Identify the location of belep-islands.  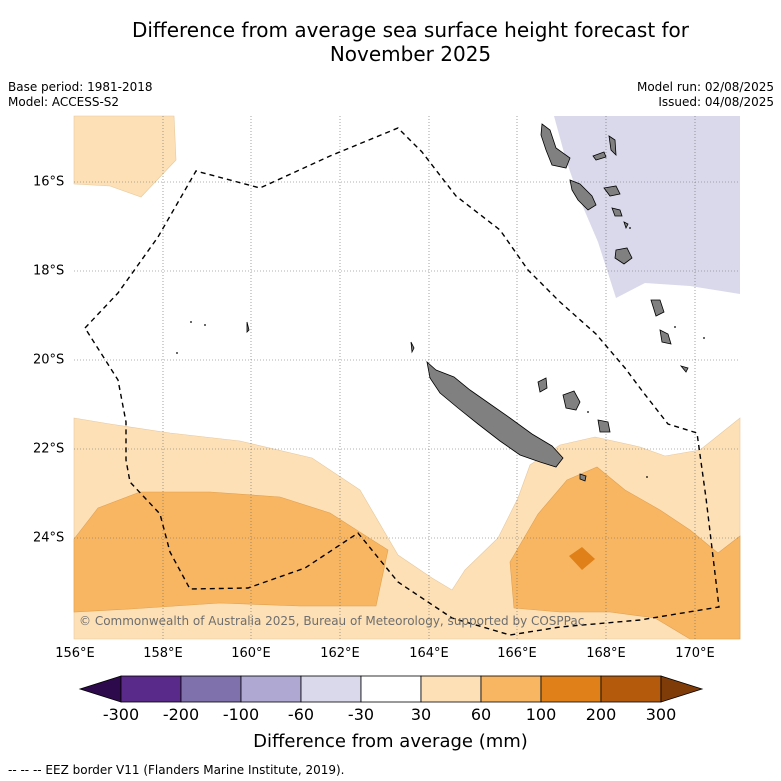
(412, 347).